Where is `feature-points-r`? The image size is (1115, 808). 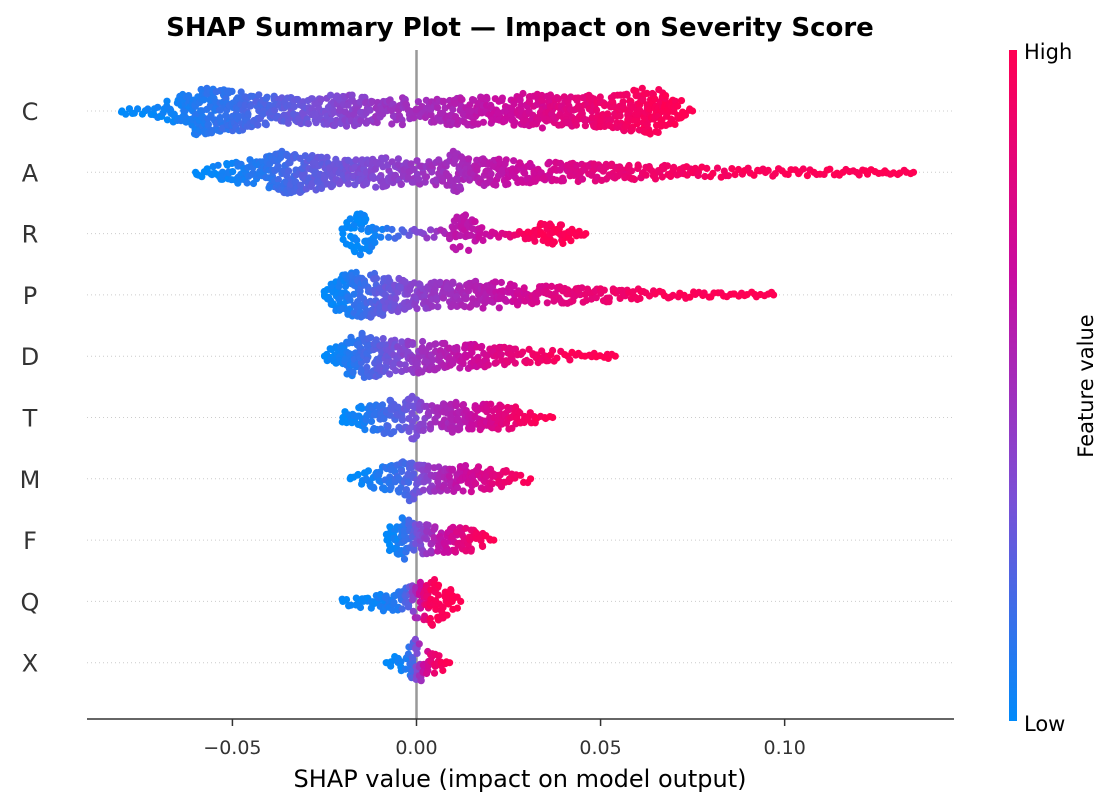
feature-points-r is located at coordinates (464, 234).